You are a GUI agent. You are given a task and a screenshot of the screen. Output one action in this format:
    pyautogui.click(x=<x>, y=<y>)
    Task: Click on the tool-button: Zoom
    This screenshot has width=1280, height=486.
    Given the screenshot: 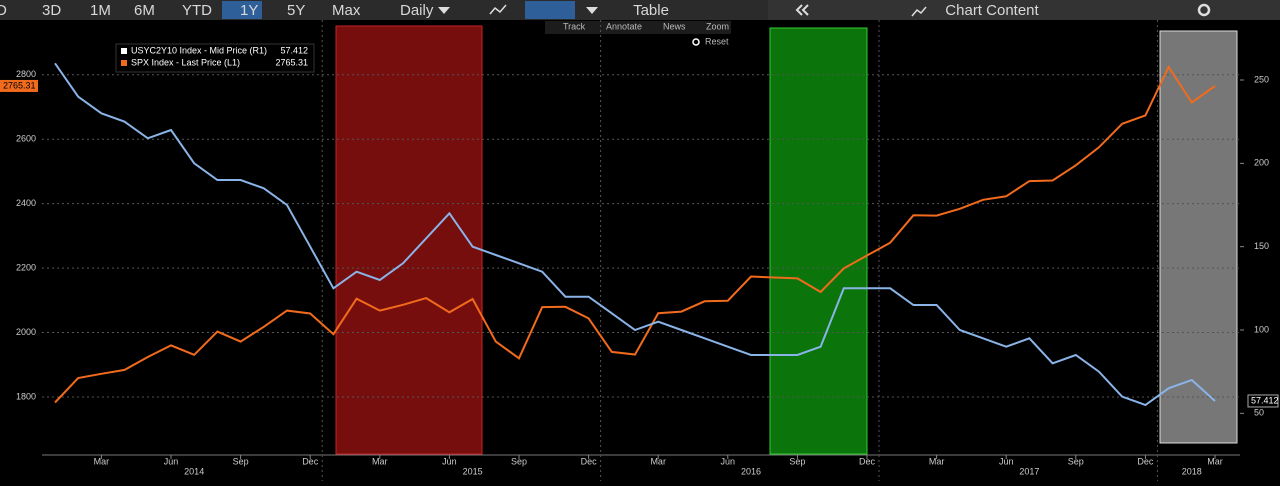 What is the action you would take?
    pyautogui.click(x=717, y=26)
    